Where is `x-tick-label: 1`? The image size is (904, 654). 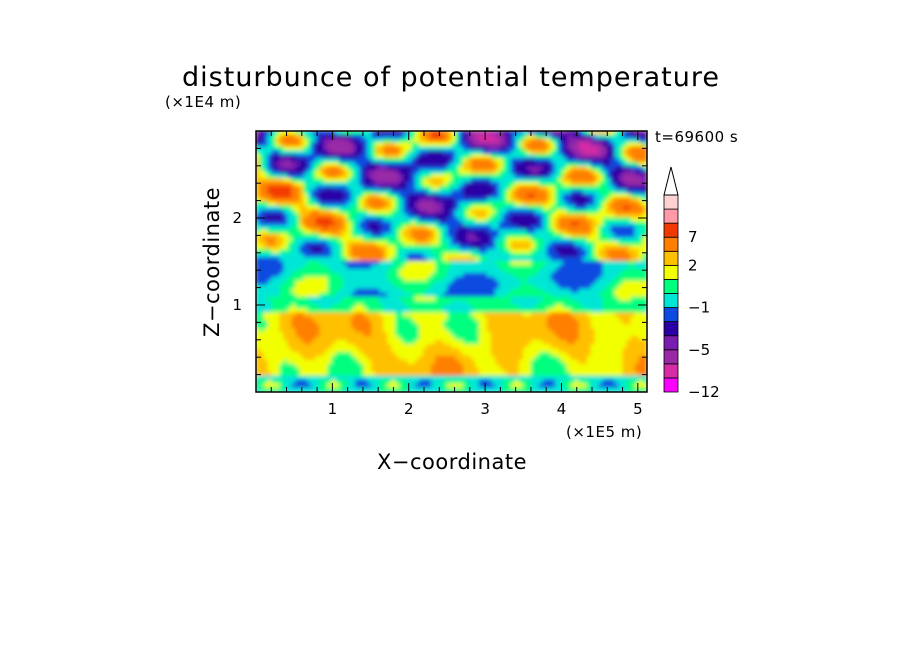
x-tick-label: 1 is located at coordinates (333, 409).